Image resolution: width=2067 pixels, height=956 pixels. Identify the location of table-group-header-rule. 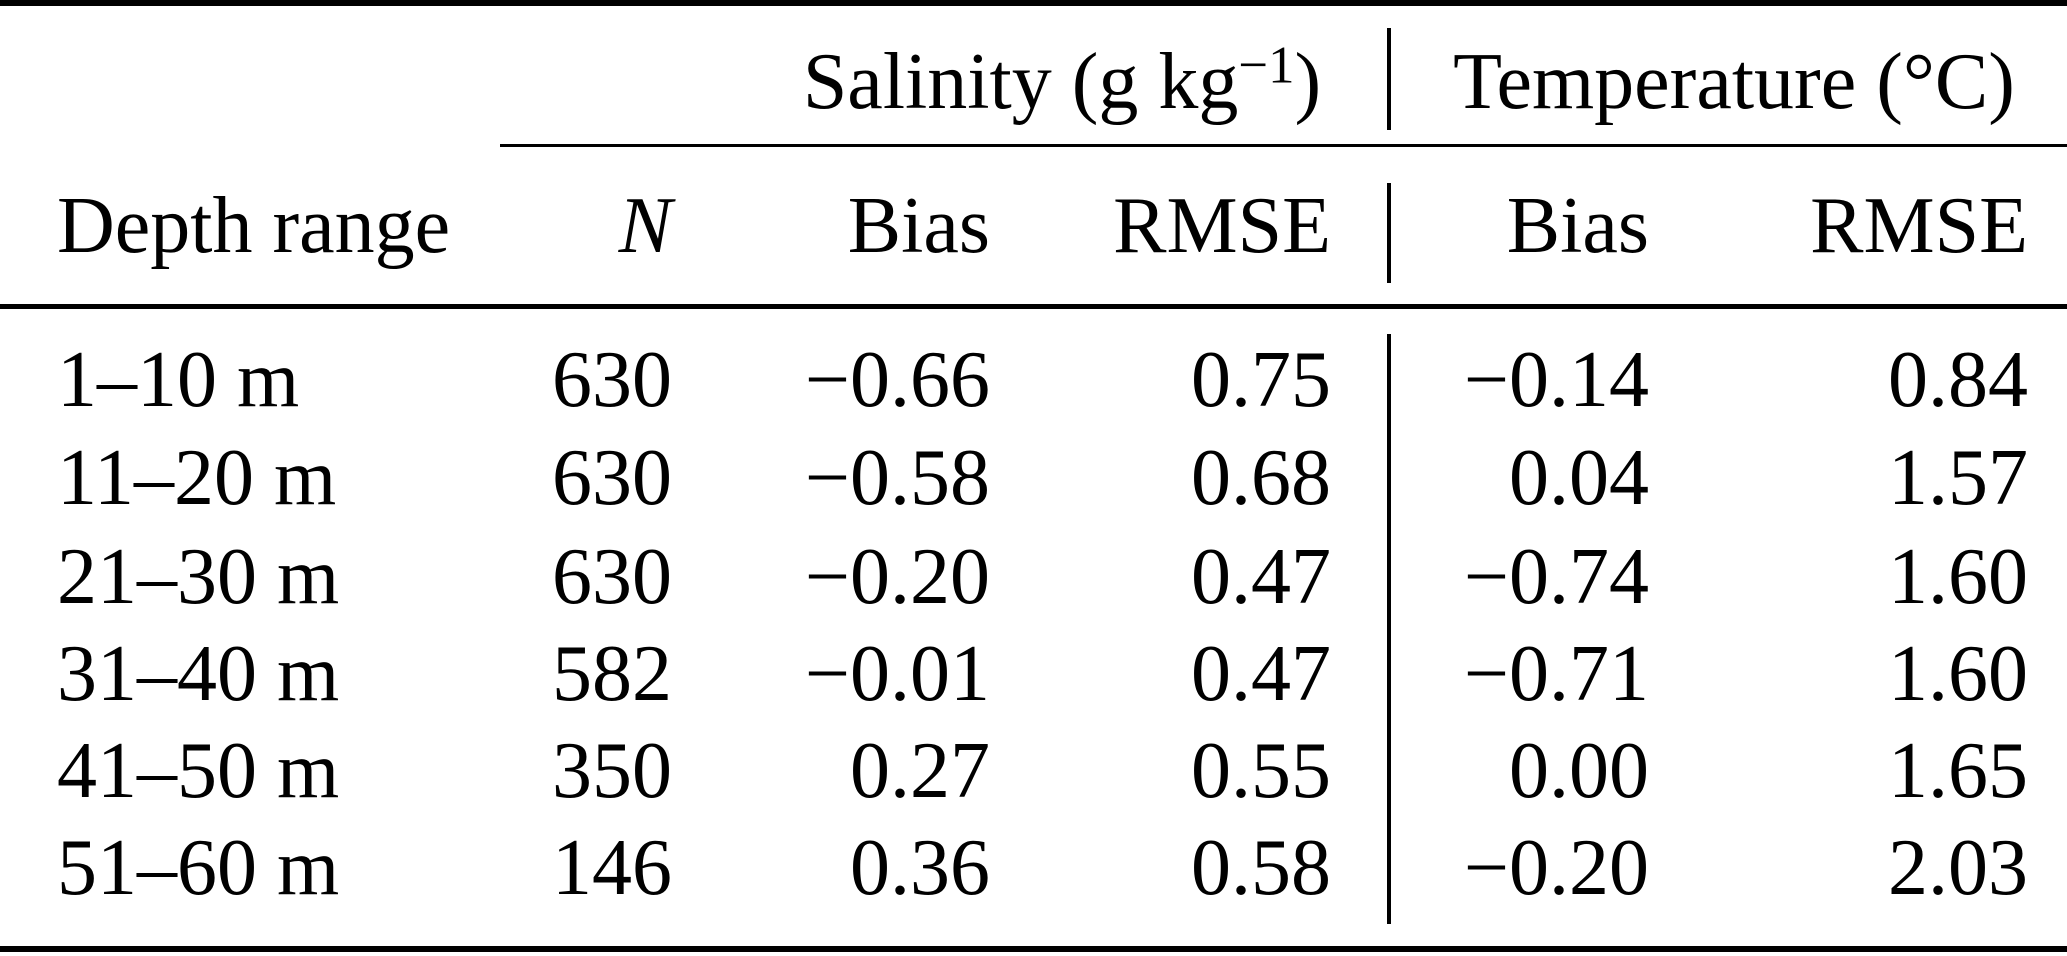
(1283, 145).